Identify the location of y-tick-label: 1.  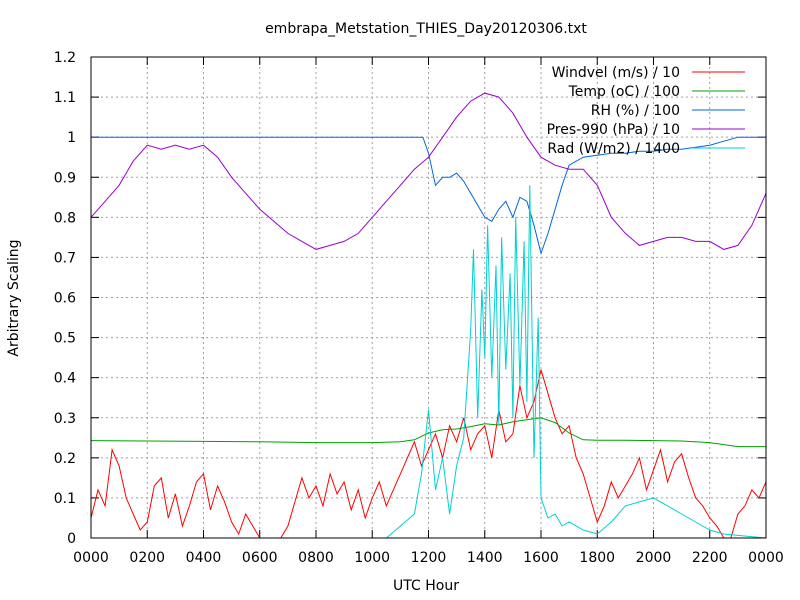
(71, 138).